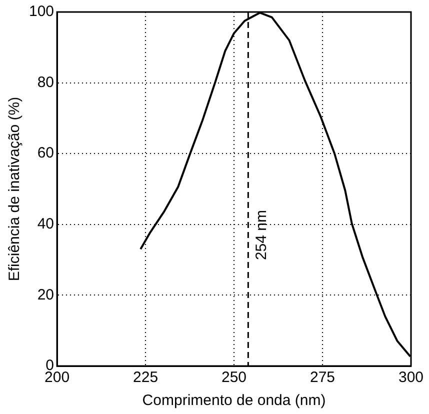 The width and height of the screenshot is (429, 414). I want to click on y-axis-title: Eficiência de inativação (%), so click(15, 189).